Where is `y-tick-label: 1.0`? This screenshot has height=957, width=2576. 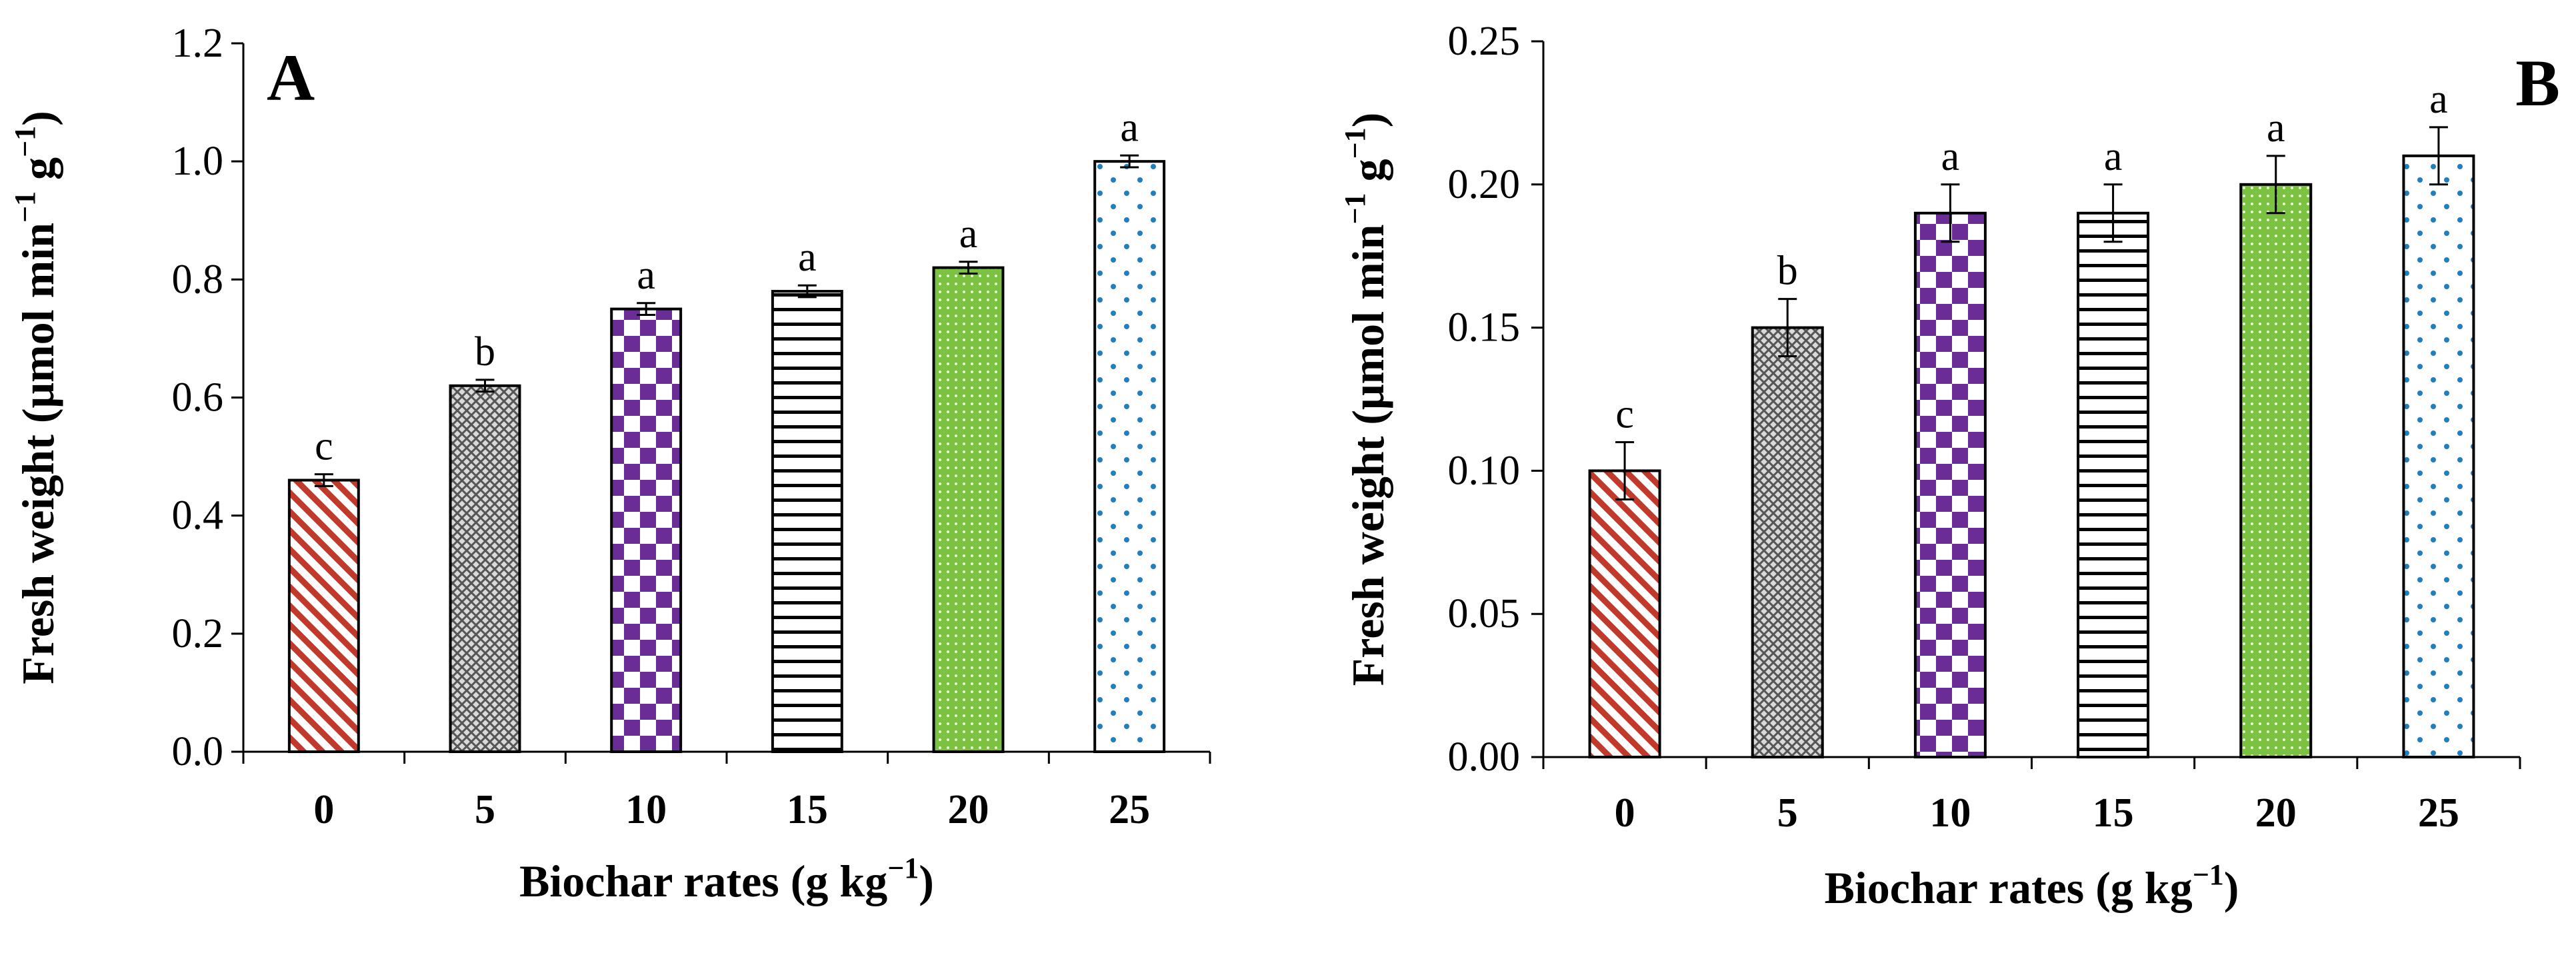
y-tick-label: 1.0 is located at coordinates (198, 161).